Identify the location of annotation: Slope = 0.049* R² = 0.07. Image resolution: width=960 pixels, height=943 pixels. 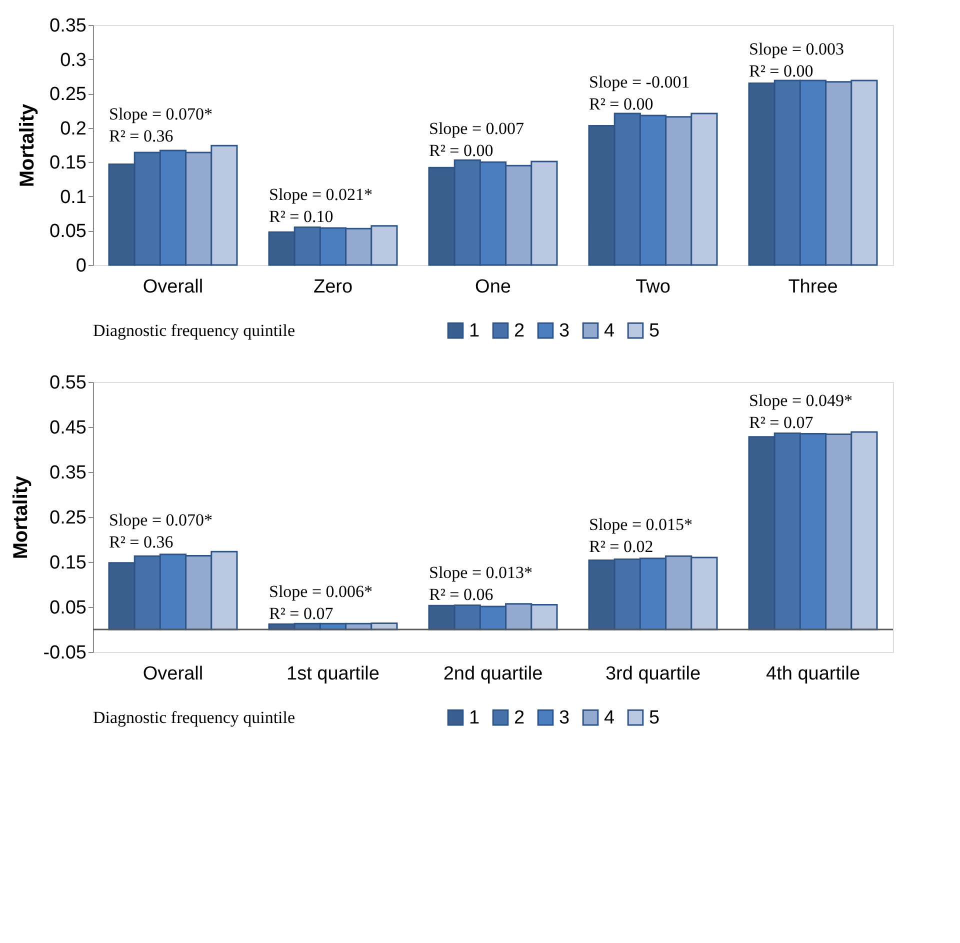
(801, 411).